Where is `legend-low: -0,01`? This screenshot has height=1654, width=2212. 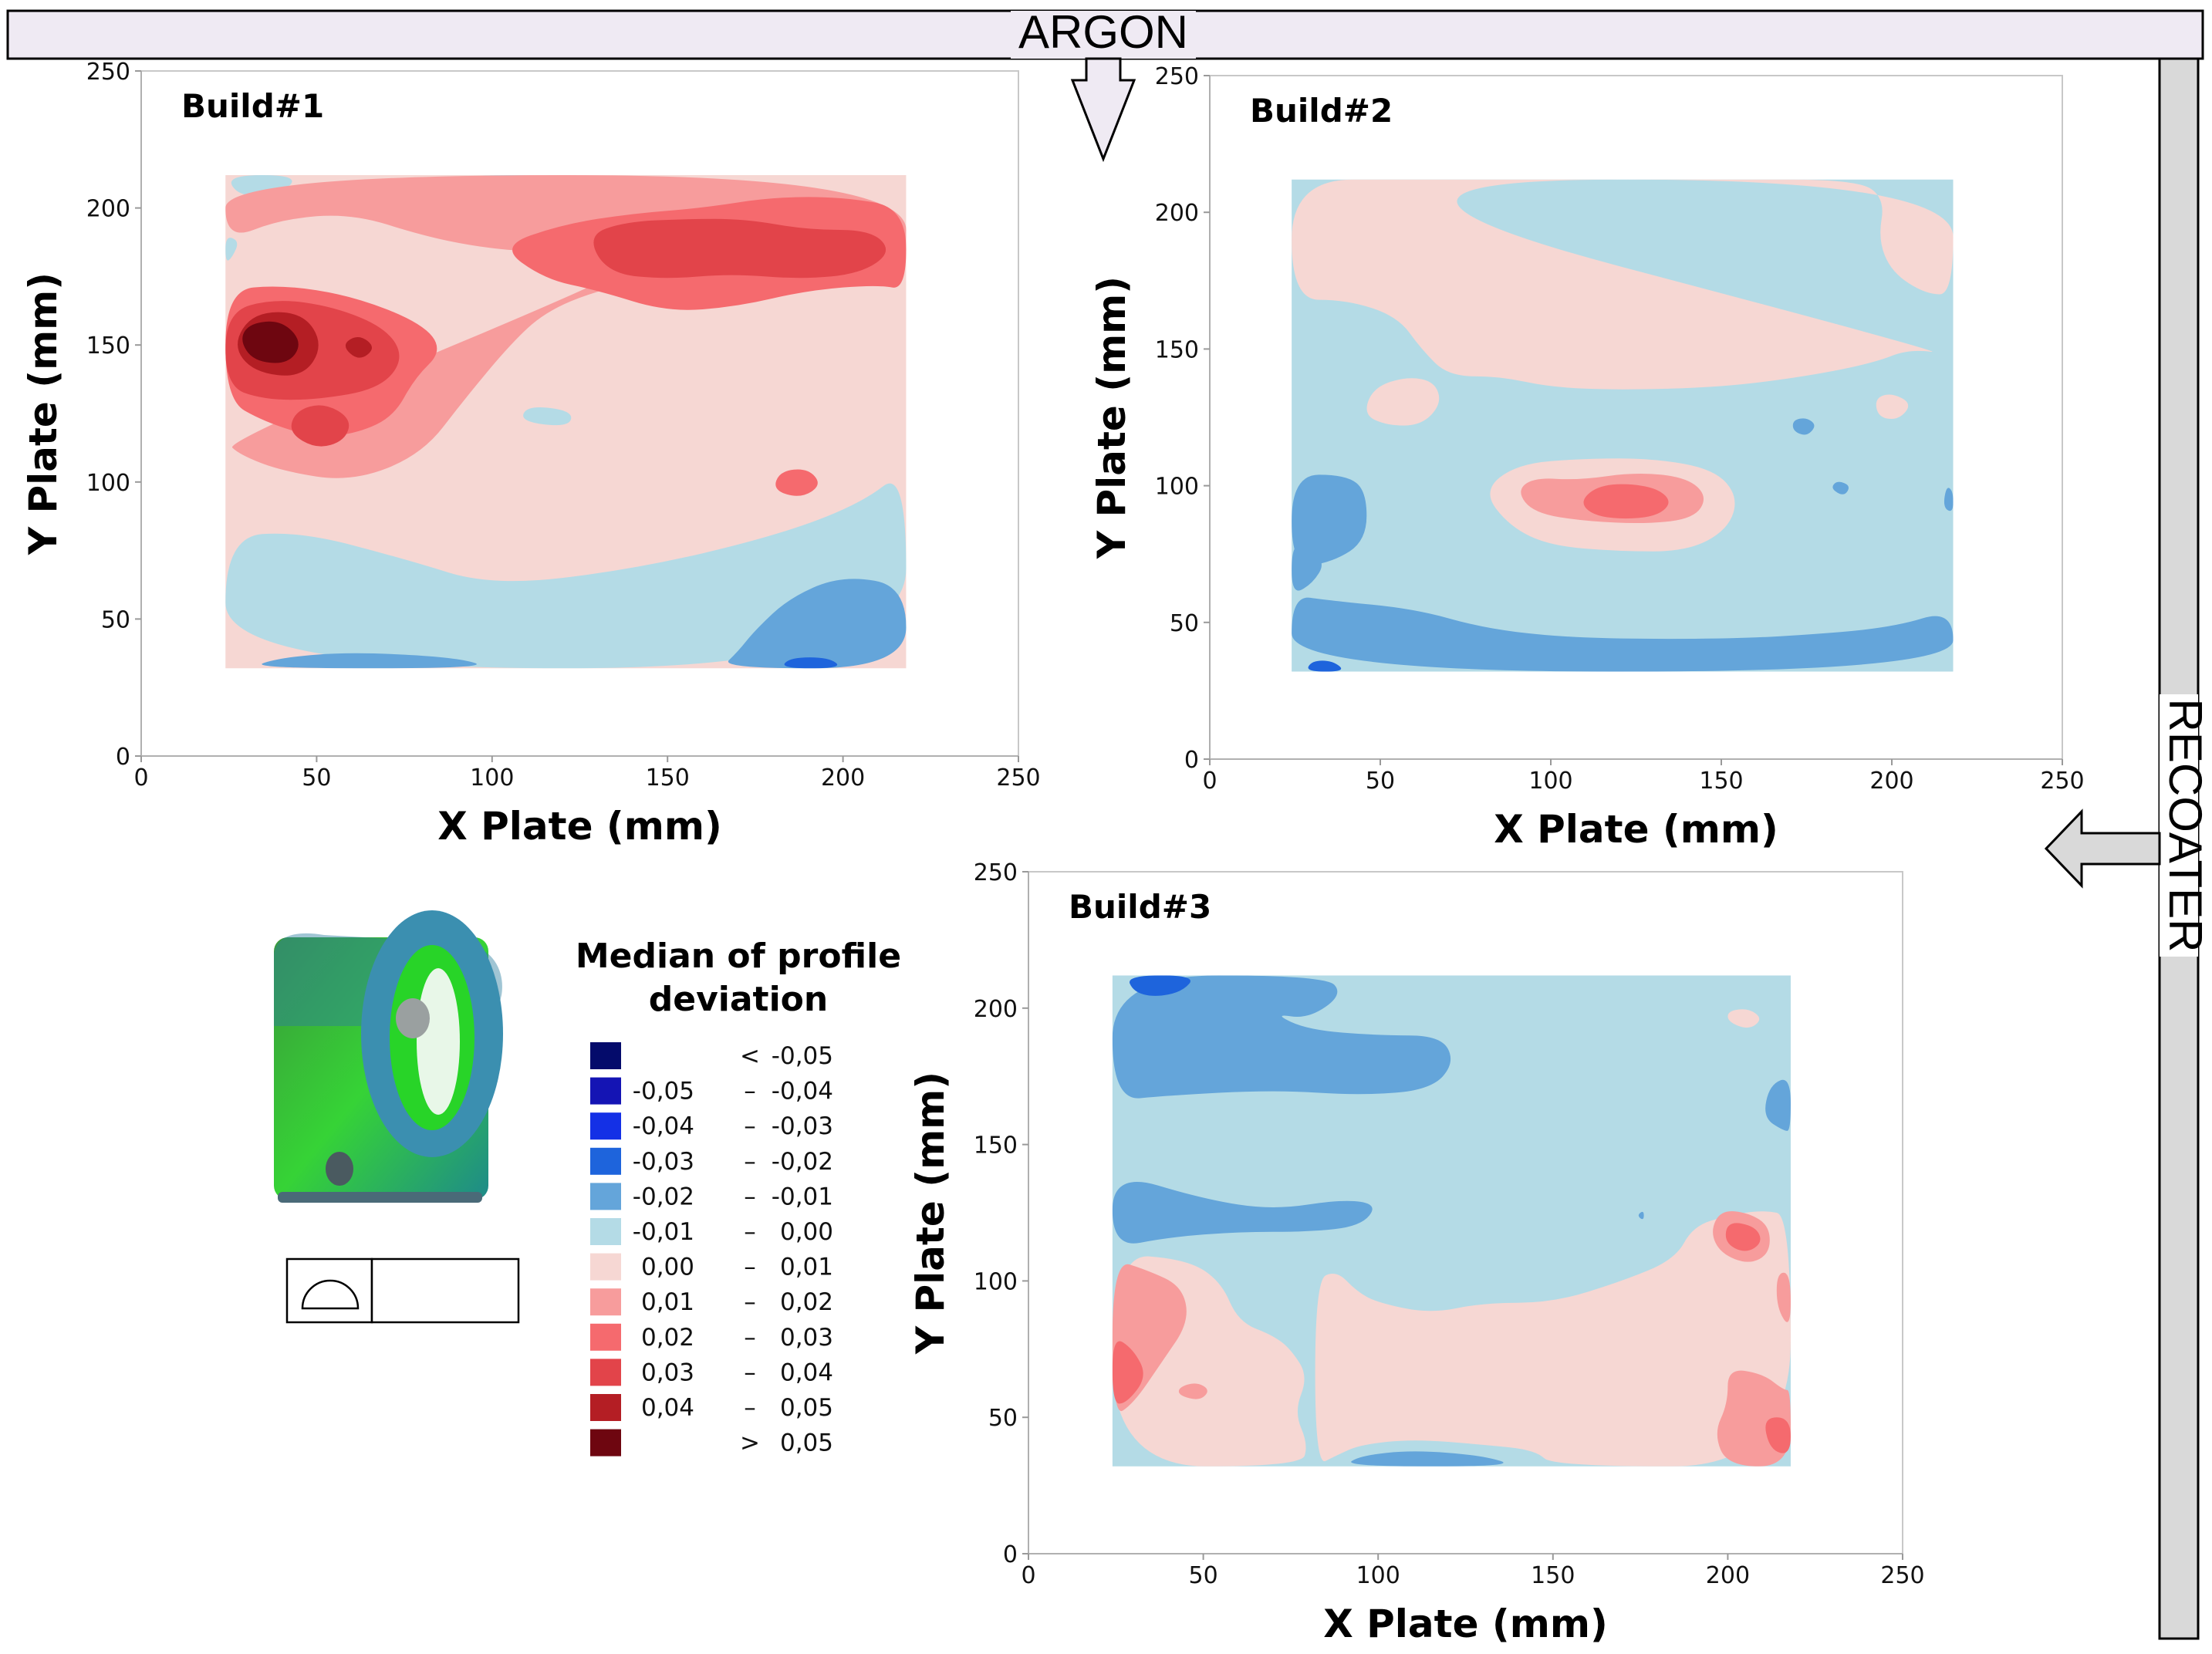
legend-low: -0,01 is located at coordinates (663, 1232).